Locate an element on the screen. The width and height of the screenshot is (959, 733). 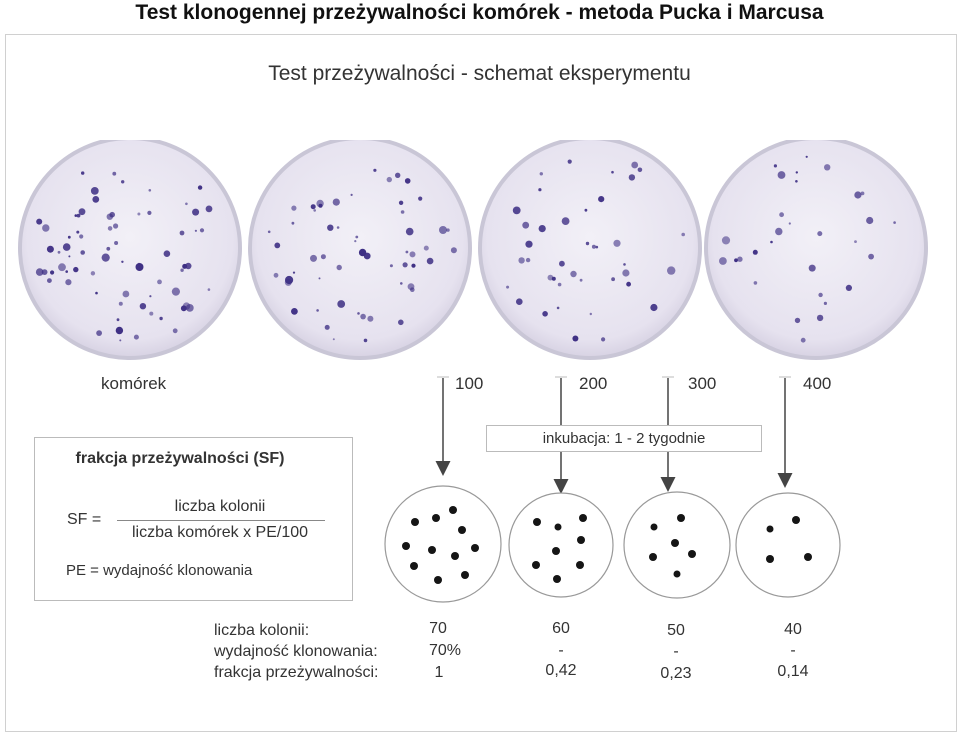
col3-colonies: 50 is located at coordinates (676, 630).